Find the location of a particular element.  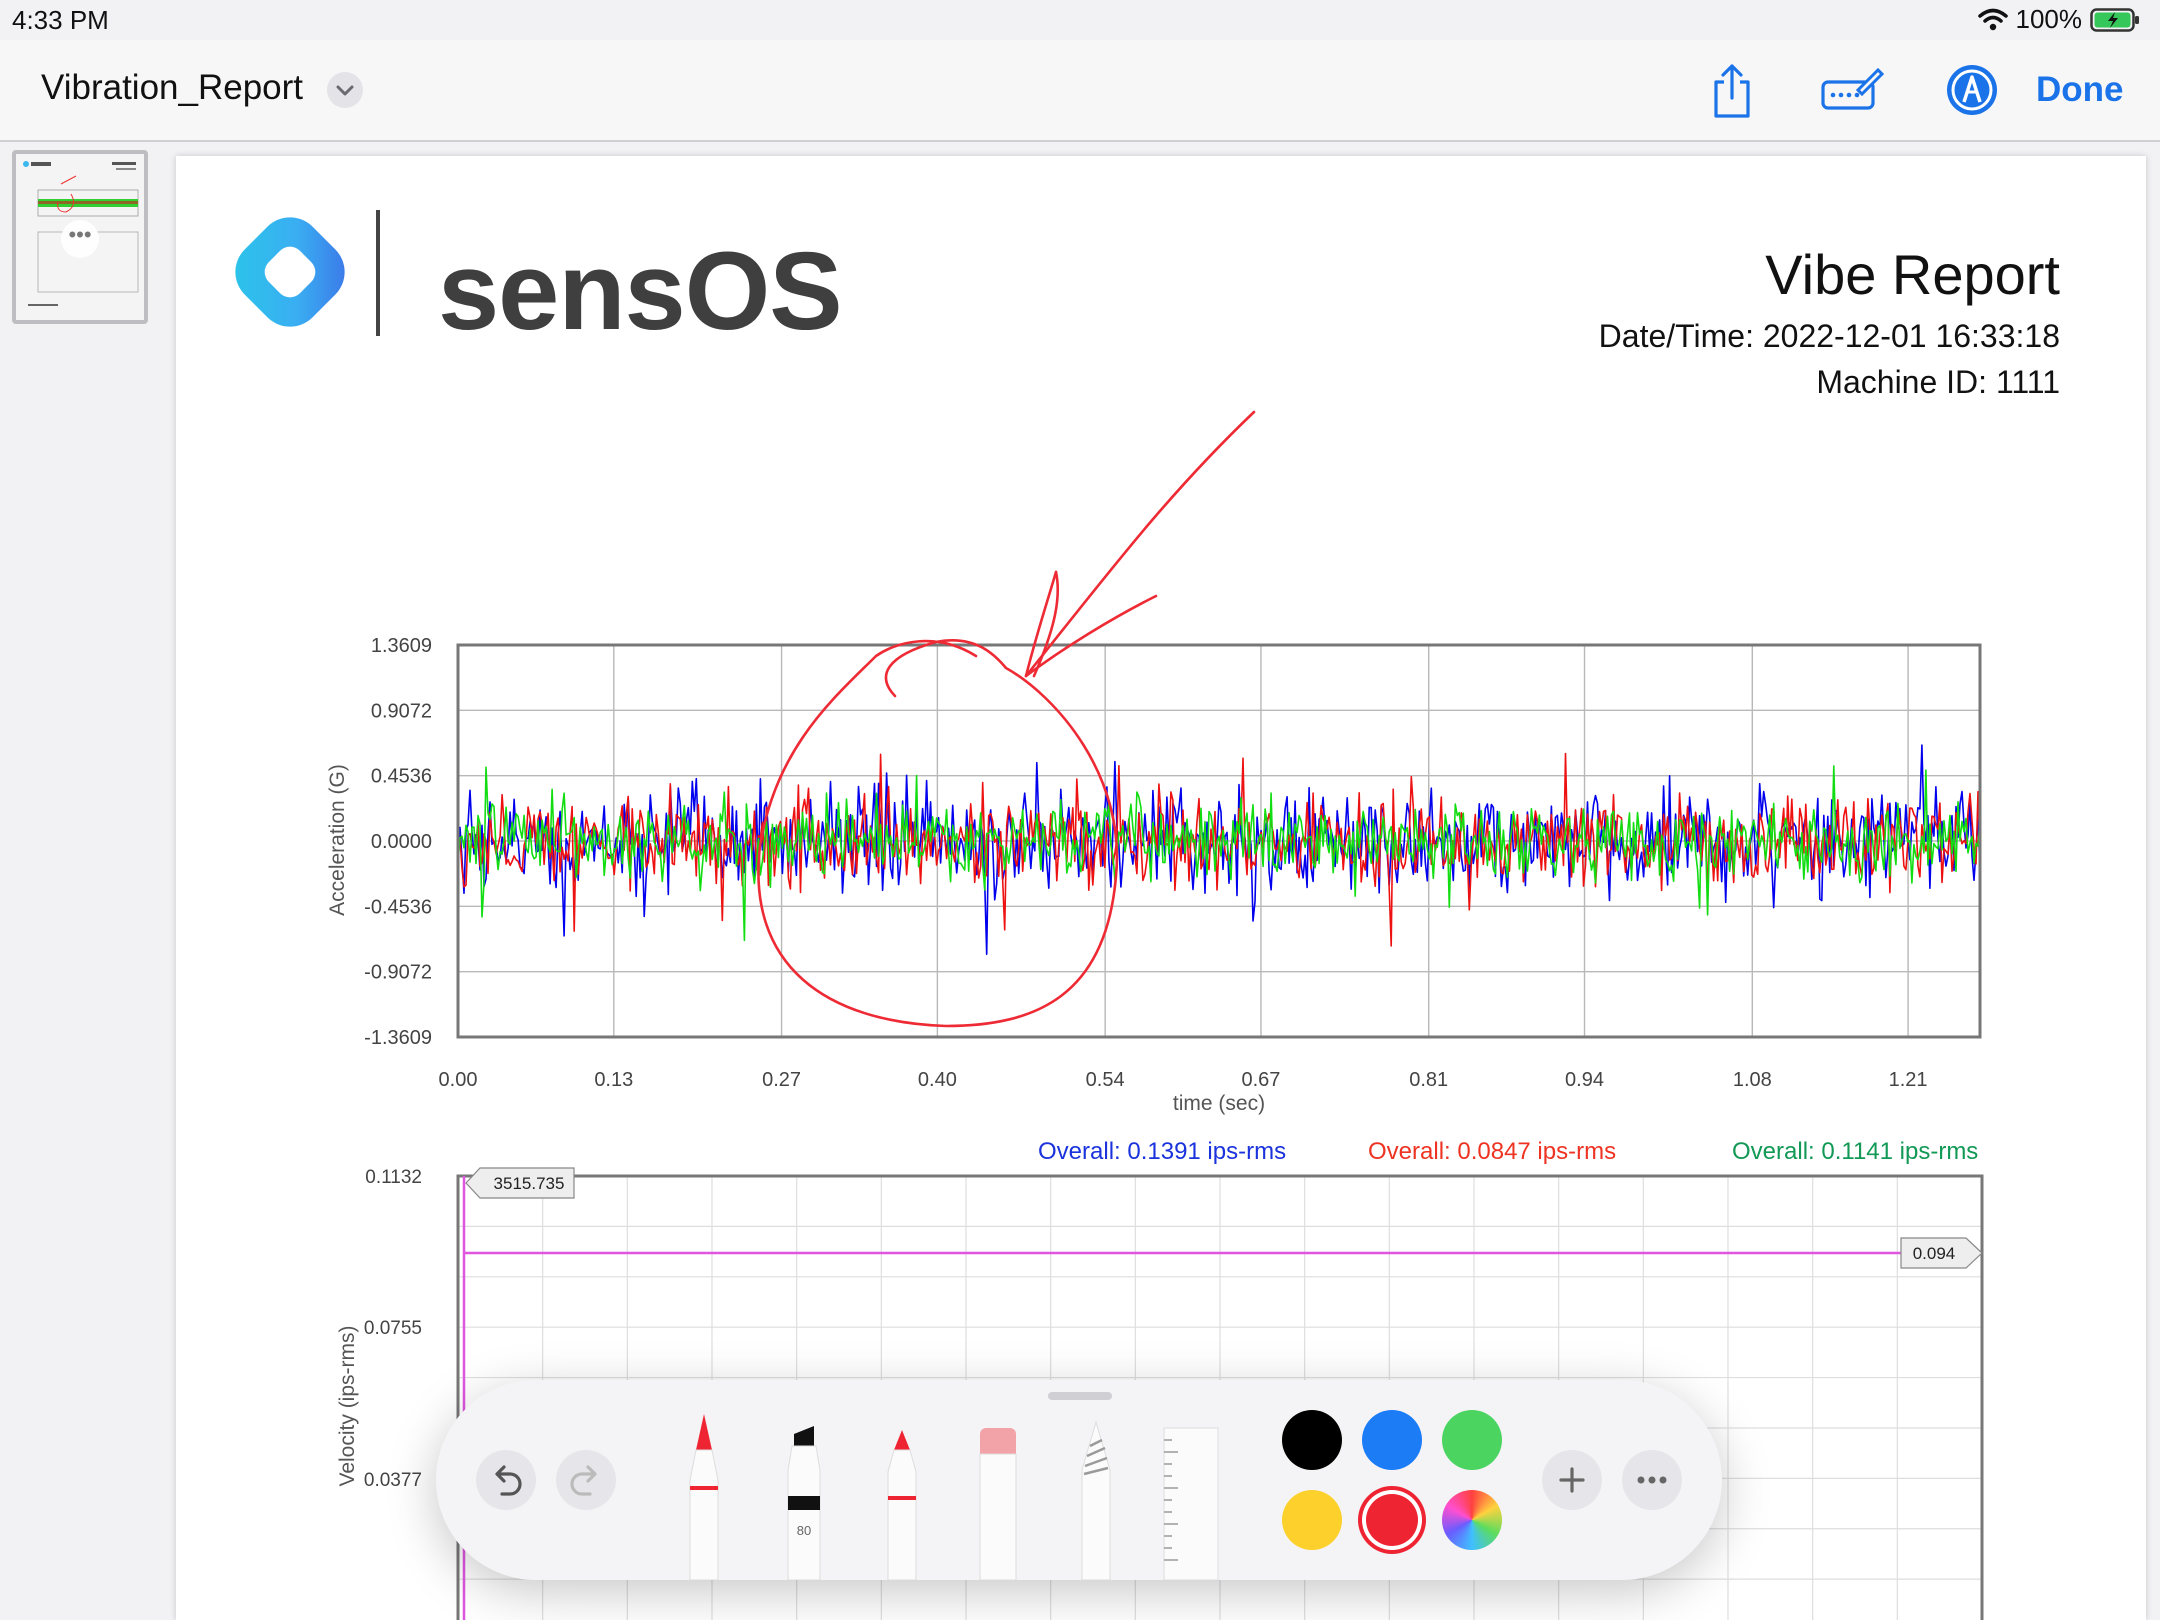

more-icon: ••• is located at coordinates (80, 234).